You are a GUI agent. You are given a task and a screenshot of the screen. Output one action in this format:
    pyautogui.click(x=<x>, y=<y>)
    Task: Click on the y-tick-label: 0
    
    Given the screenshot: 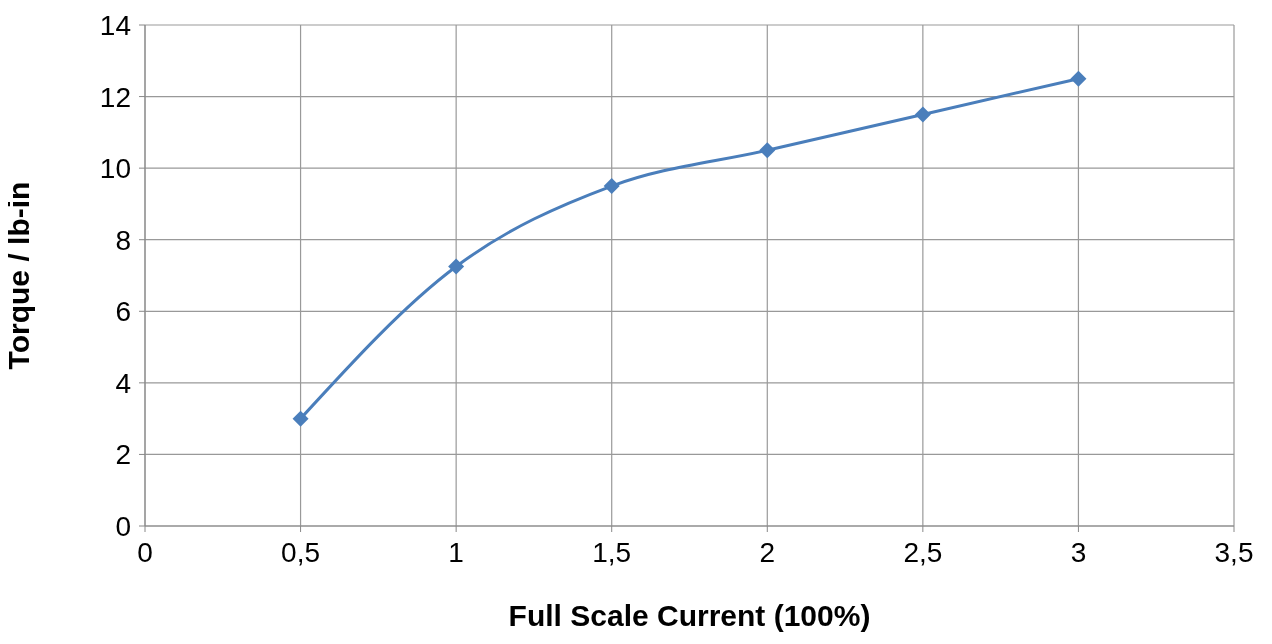 What is the action you would take?
    pyautogui.click(x=123, y=526)
    